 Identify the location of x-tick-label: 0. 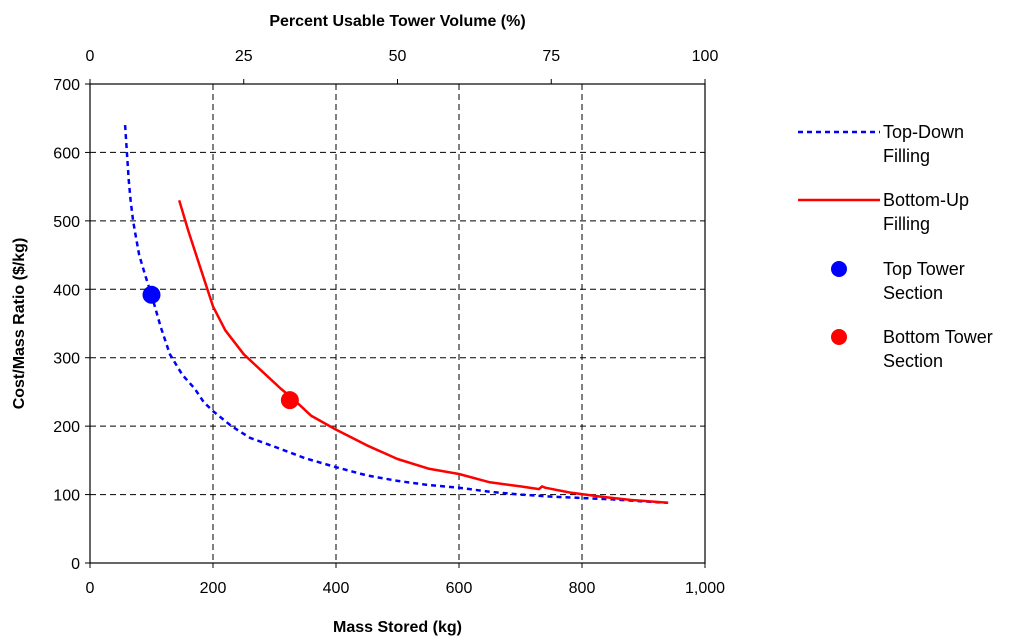
(90, 588).